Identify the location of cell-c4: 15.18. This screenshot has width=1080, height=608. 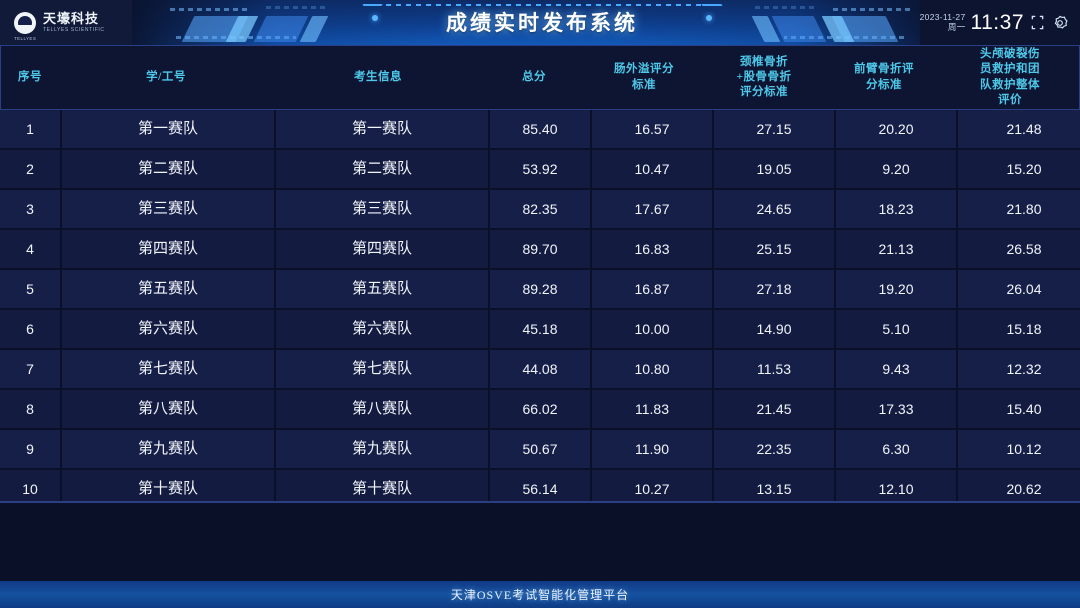
(1019, 329).